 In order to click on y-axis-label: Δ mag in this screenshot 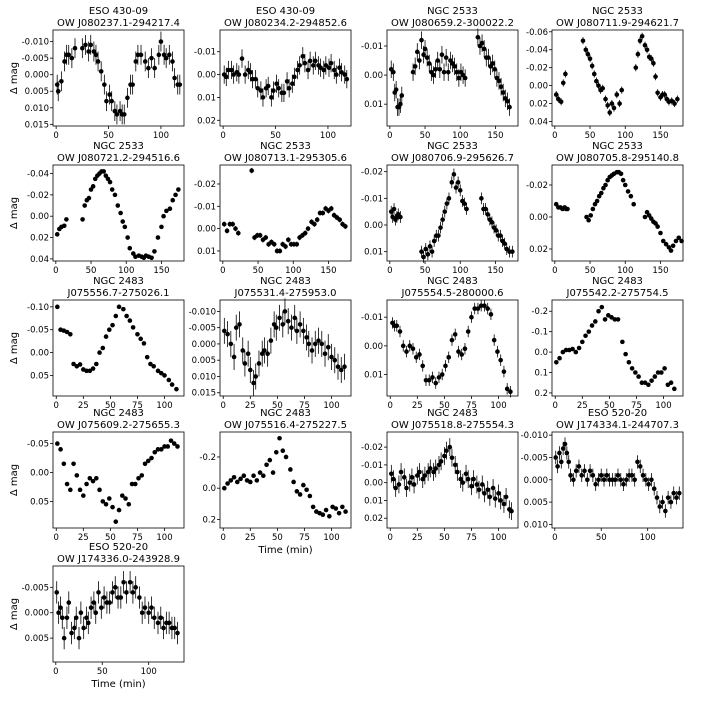, I will do `click(14, 480)`.